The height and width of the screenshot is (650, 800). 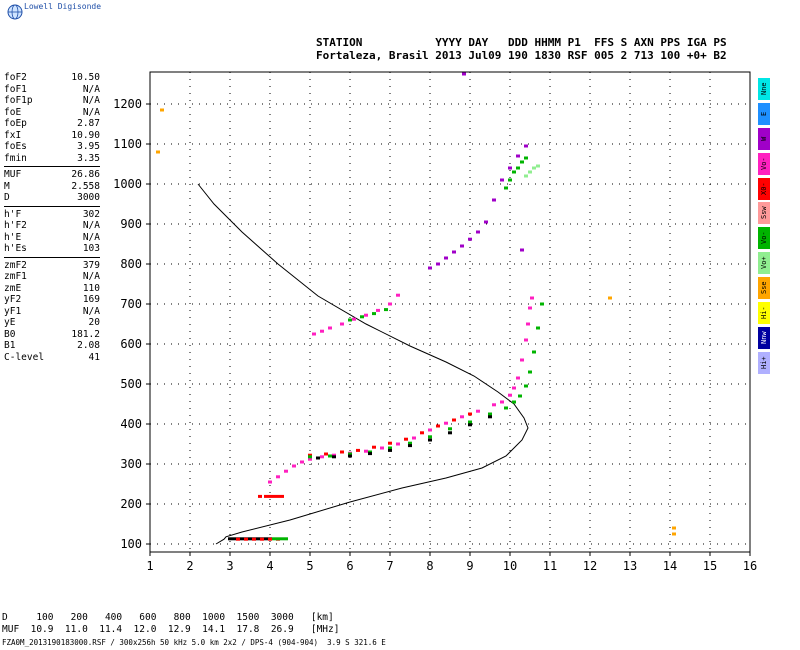 I want to click on param-row: h'E N/A, so click(x=52, y=238).